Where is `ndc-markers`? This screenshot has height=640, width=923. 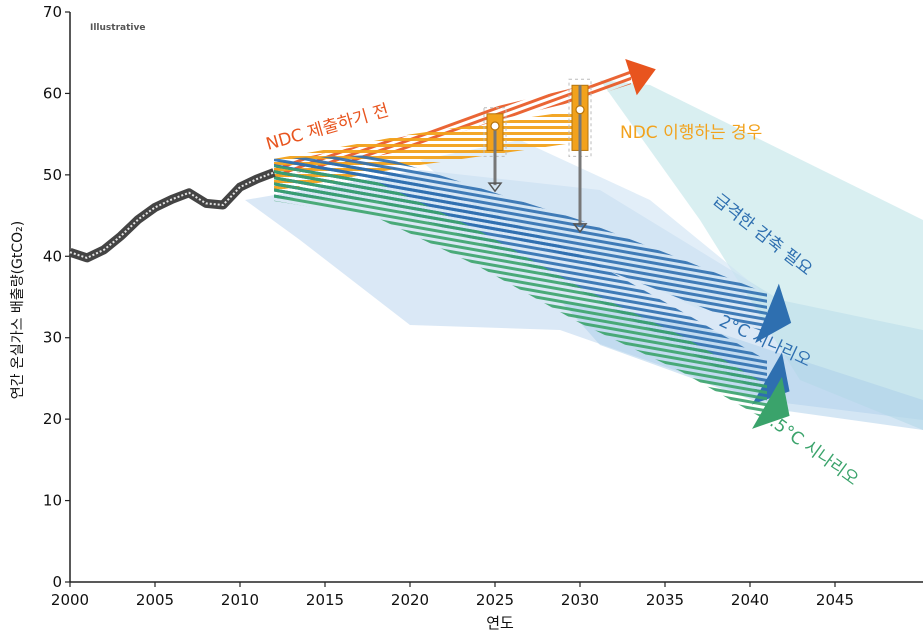
ndc-markers is located at coordinates (537, 156).